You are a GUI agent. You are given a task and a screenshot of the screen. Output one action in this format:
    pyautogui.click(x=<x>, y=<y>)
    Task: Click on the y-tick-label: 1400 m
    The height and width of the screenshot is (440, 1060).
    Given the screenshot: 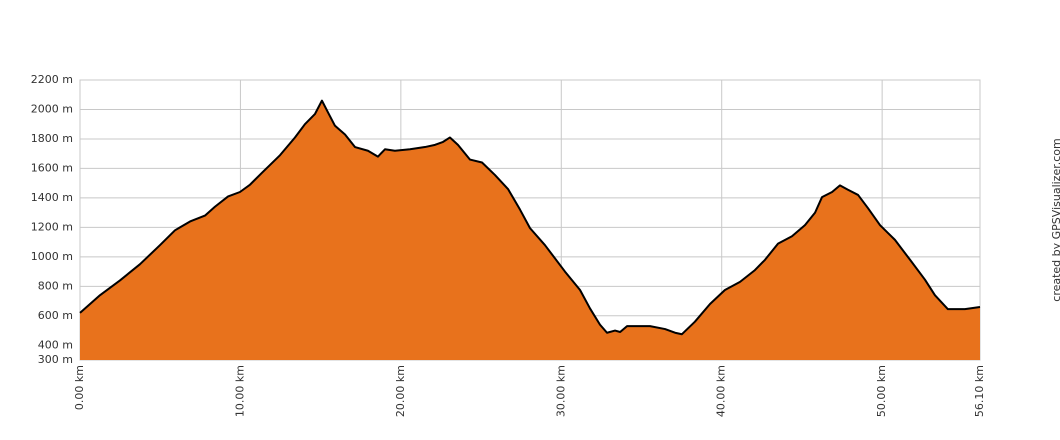 What is the action you would take?
    pyautogui.click(x=52, y=197)
    